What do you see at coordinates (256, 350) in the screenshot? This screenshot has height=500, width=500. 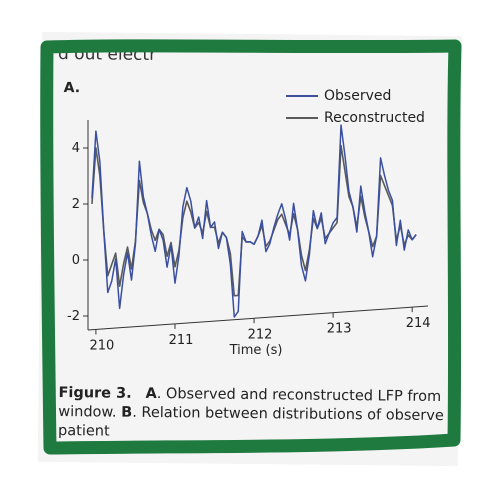 I see `x-axis-label: Time (s)` at bounding box center [256, 350].